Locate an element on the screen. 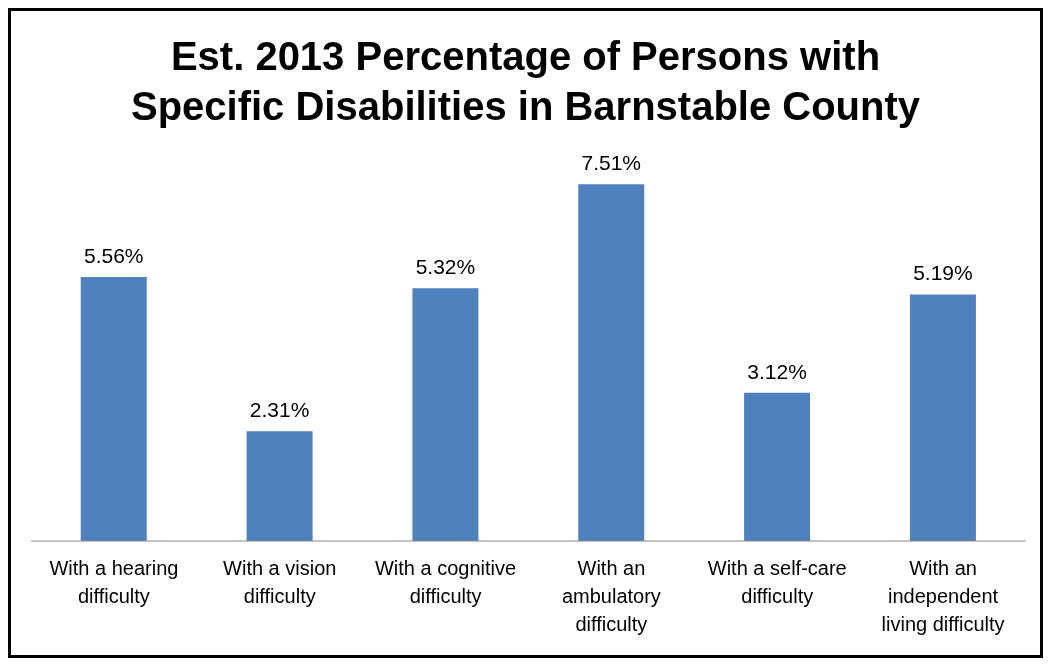 Image resolution: width=1055 pixels, height=664 pixels. x-tick-label: With a cognitive difficulty is located at coordinates (446, 582).